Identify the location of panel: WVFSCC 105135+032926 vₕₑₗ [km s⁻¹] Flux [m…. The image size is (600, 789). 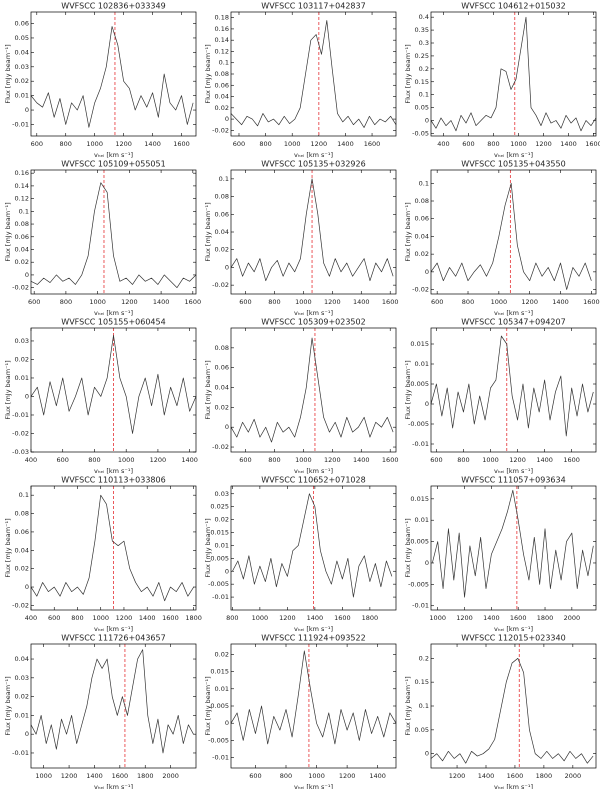
(301, 239).